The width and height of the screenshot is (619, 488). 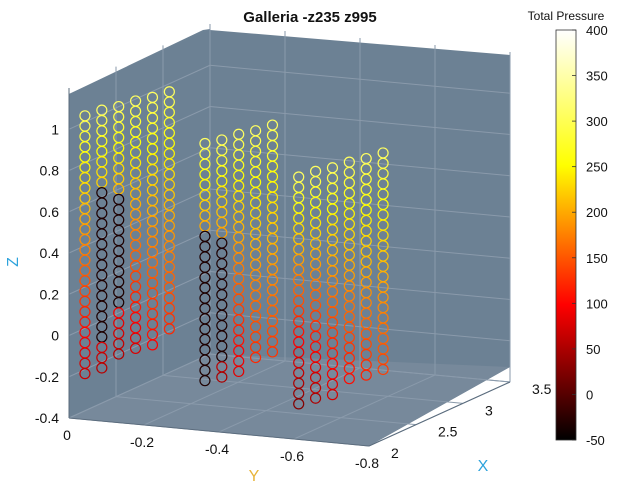 I want to click on x-tick-labels: 2 2.5 3 3.5, so click(x=471, y=421).